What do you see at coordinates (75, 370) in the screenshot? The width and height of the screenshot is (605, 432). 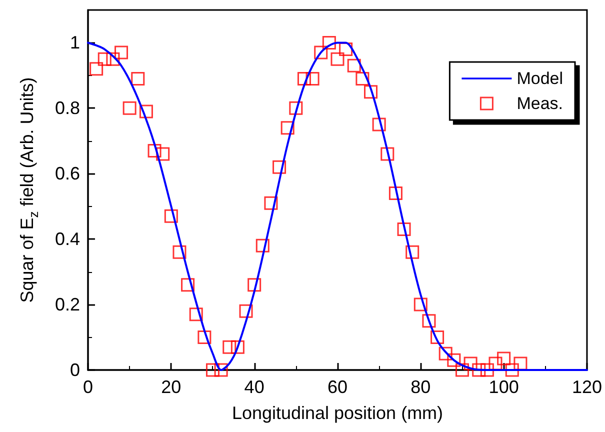 I see `y-tick-label: 0` at bounding box center [75, 370].